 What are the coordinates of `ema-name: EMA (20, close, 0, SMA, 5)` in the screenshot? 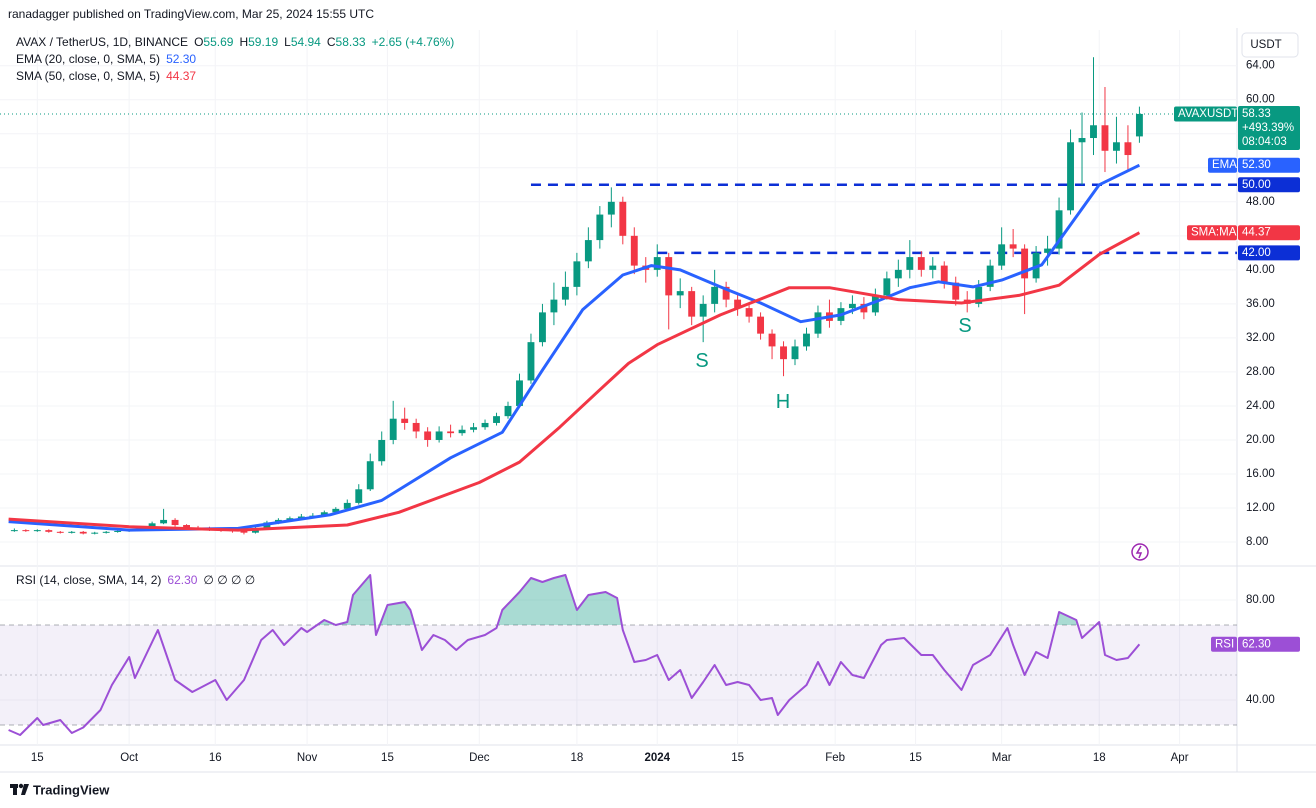 It's located at (88, 59).